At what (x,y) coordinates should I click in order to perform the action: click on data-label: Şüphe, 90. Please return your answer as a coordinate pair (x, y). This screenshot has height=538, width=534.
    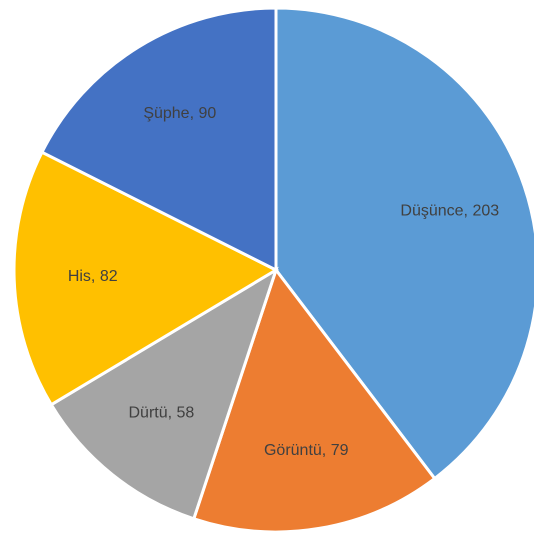
    Looking at the image, I should click on (179, 113).